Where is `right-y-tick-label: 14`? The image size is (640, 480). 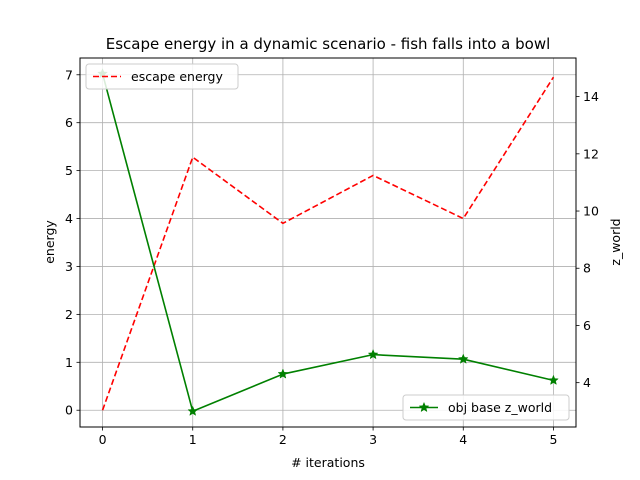
right-y-tick-label: 14 is located at coordinates (591, 96).